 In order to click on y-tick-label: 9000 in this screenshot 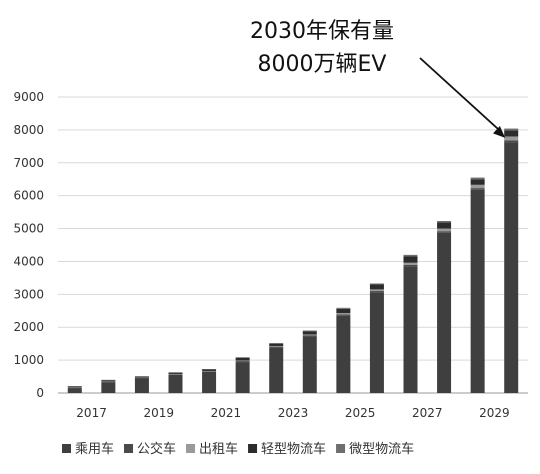, I will do `click(28, 97)`.